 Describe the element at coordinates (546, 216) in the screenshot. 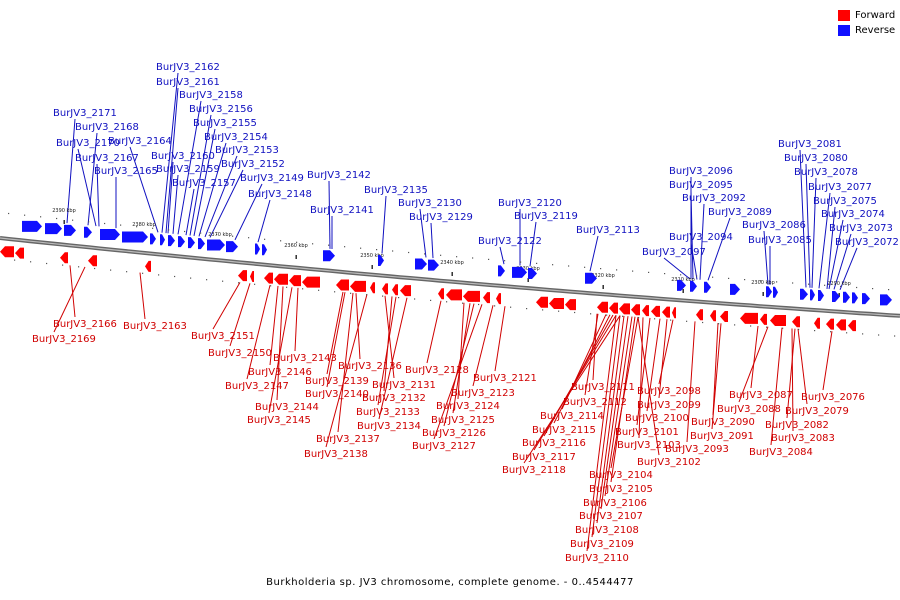

I see `gene-label: BurJV3_2119` at that location.